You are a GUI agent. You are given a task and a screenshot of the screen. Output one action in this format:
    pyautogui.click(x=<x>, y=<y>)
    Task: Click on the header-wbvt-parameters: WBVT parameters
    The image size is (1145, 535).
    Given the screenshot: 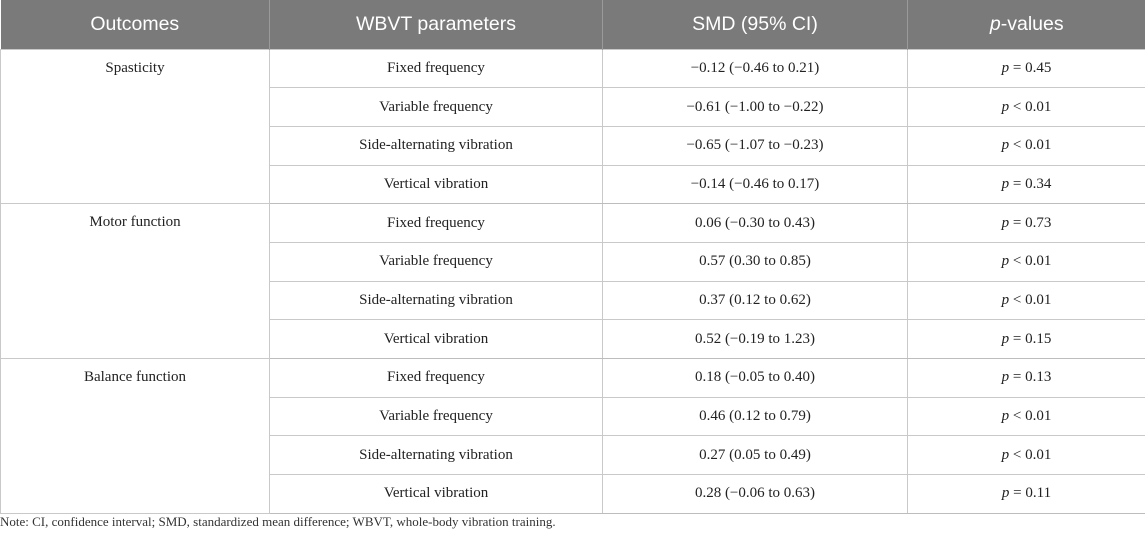 What is the action you would take?
    pyautogui.click(x=436, y=24)
    